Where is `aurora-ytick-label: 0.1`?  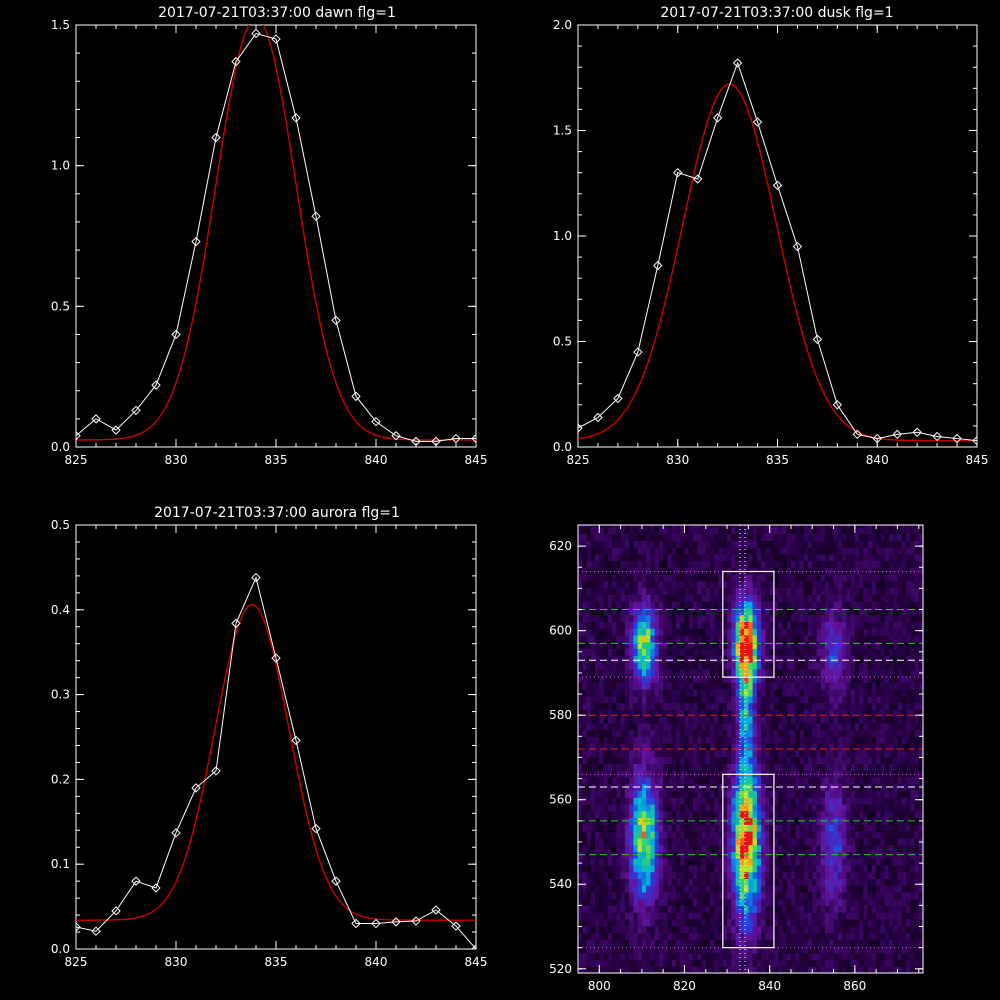
aurora-ytick-label: 0.1 is located at coordinates (60, 864).